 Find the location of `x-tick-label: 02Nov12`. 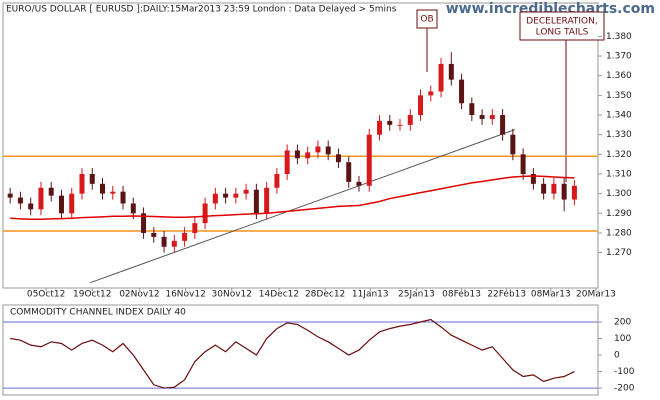

x-tick-label: 02Nov12 is located at coordinates (139, 295).